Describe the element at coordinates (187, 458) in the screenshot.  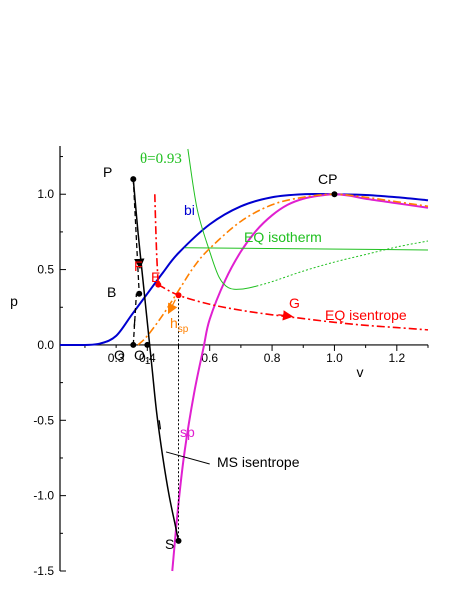
I see `ms-isentrope-pointer` at that location.